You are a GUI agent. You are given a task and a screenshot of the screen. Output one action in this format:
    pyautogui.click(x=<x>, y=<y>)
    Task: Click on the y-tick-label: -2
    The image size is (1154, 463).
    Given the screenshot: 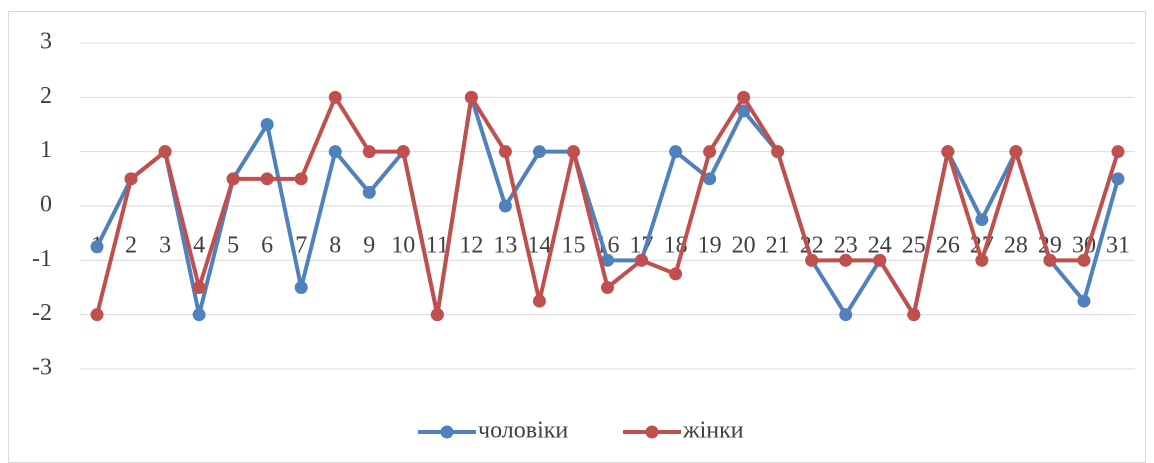 What is the action you would take?
    pyautogui.click(x=42, y=313)
    